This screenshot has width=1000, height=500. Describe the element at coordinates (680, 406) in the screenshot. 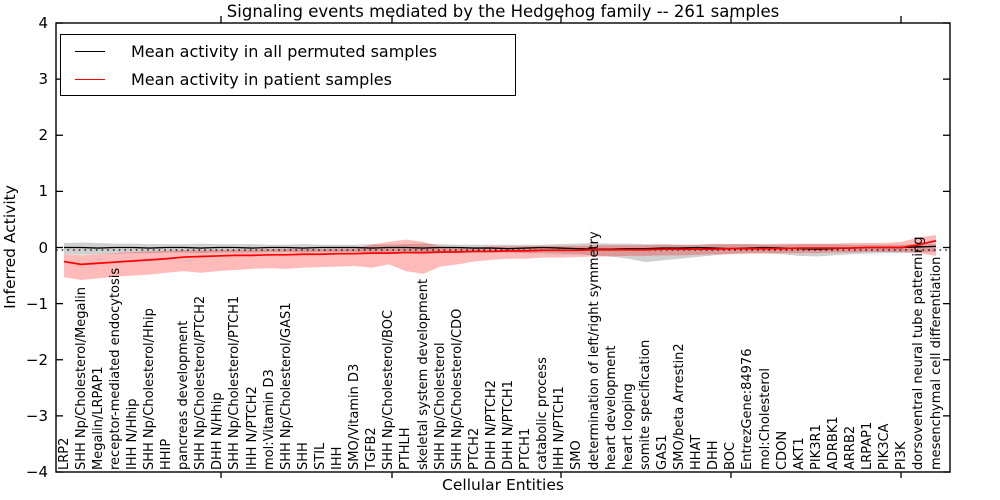

I see `x-tick-label: SMO/beta Arrestin2` at that location.